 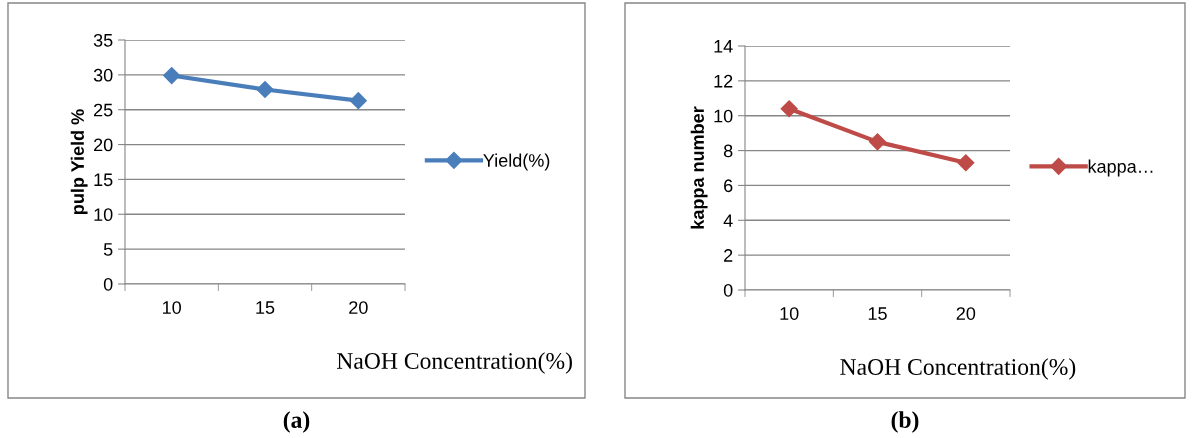 I want to click on y-tick-label: 30, so click(x=103, y=75).